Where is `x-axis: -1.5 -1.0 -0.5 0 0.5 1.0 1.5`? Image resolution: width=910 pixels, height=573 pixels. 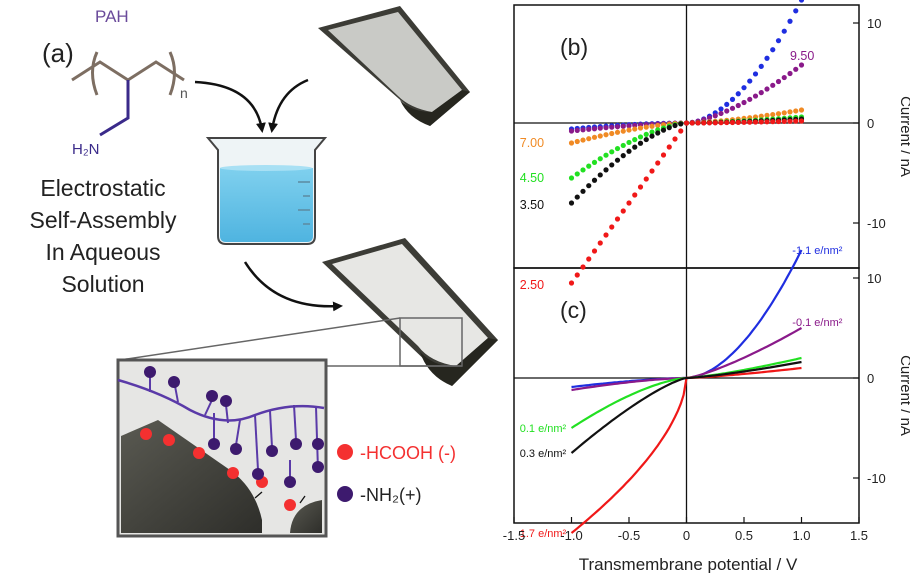
x-axis: -1.5 -1.0 -0.5 0 0.5 1.0 1.5 is located at coordinates (685, 530).